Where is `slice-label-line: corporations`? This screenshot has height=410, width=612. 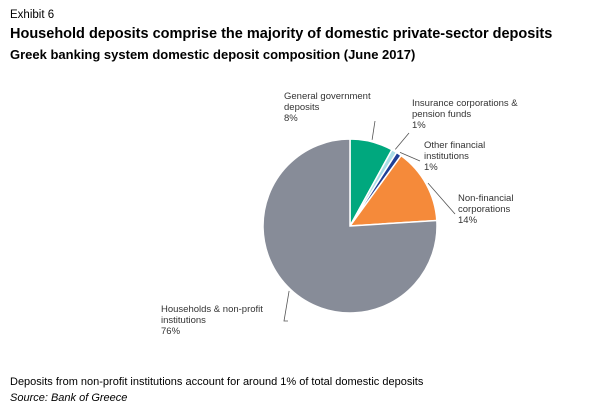 slice-label-line: corporations is located at coordinates (484, 209).